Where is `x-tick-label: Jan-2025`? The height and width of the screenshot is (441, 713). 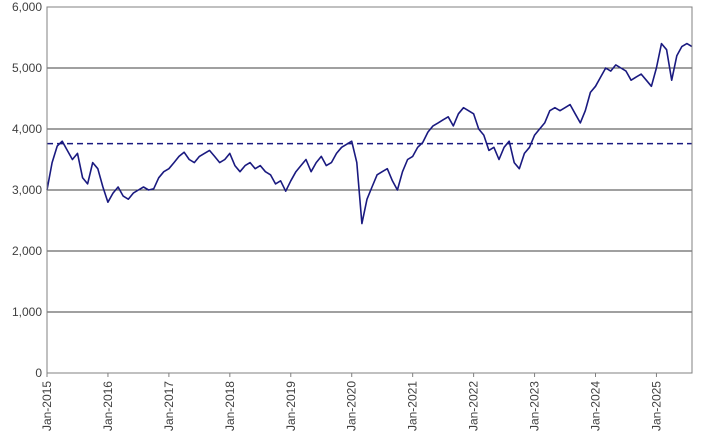
x-tick-label: Jan-2025 is located at coordinates (656, 406).